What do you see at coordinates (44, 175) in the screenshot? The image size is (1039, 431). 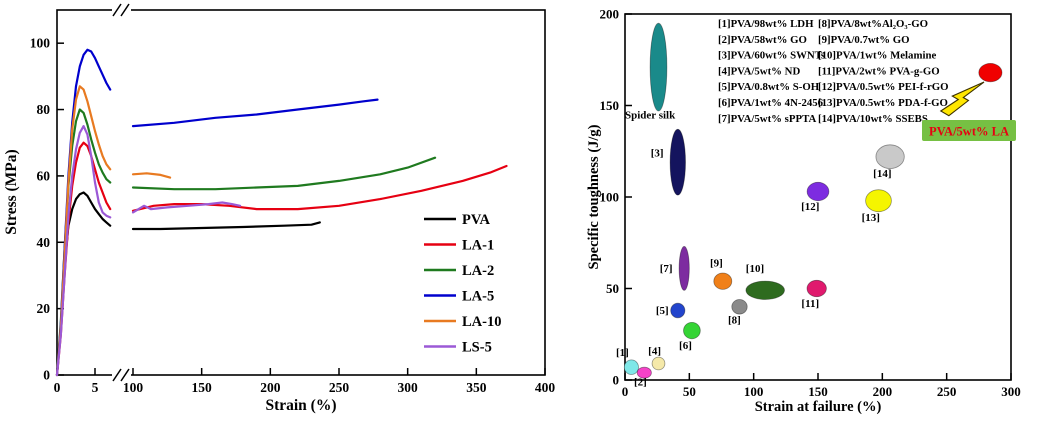 I see `left-y-tick-label: 60` at bounding box center [44, 175].